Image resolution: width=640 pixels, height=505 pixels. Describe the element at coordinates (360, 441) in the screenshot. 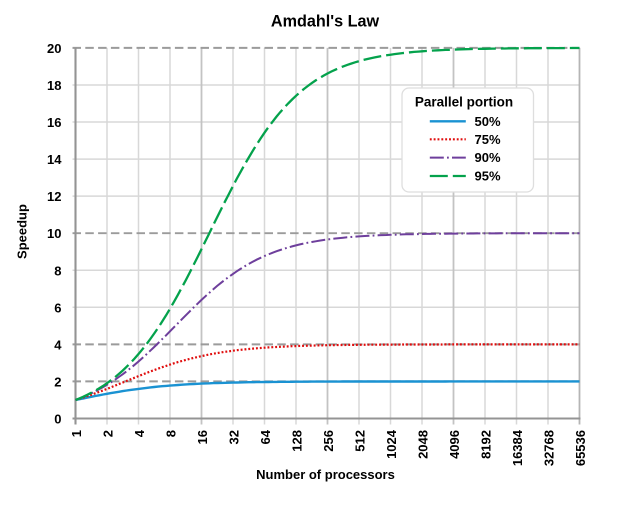

I see `svg-text: 512` at that location.